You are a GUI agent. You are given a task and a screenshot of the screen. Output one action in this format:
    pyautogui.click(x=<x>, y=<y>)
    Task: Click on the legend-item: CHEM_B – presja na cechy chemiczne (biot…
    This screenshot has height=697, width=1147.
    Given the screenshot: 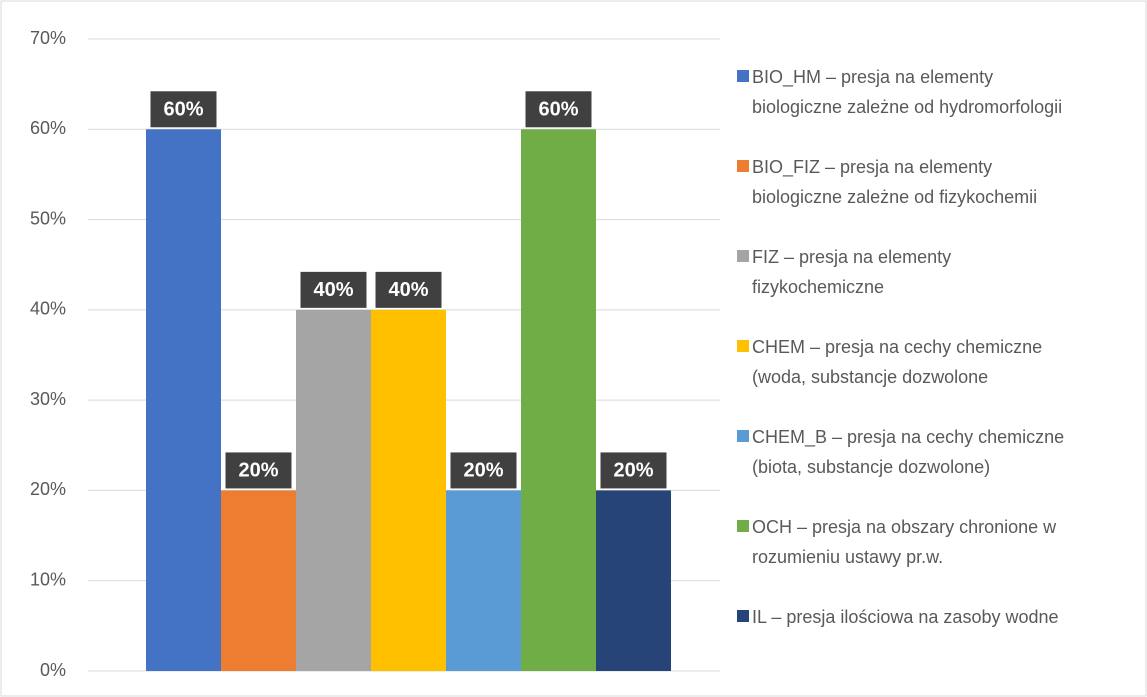 What is the action you would take?
    pyautogui.click(x=912, y=452)
    